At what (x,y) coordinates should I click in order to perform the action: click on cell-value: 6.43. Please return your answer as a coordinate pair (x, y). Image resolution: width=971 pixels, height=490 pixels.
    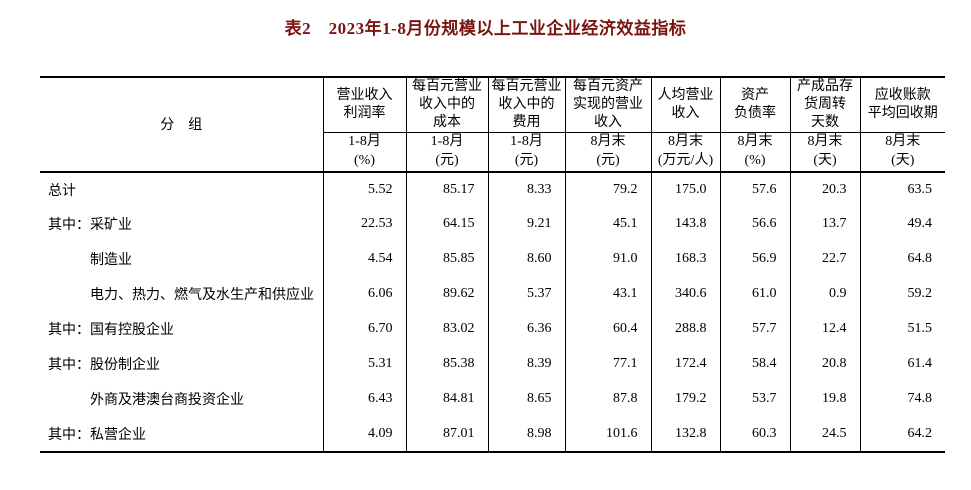
    Looking at the image, I should click on (364, 399).